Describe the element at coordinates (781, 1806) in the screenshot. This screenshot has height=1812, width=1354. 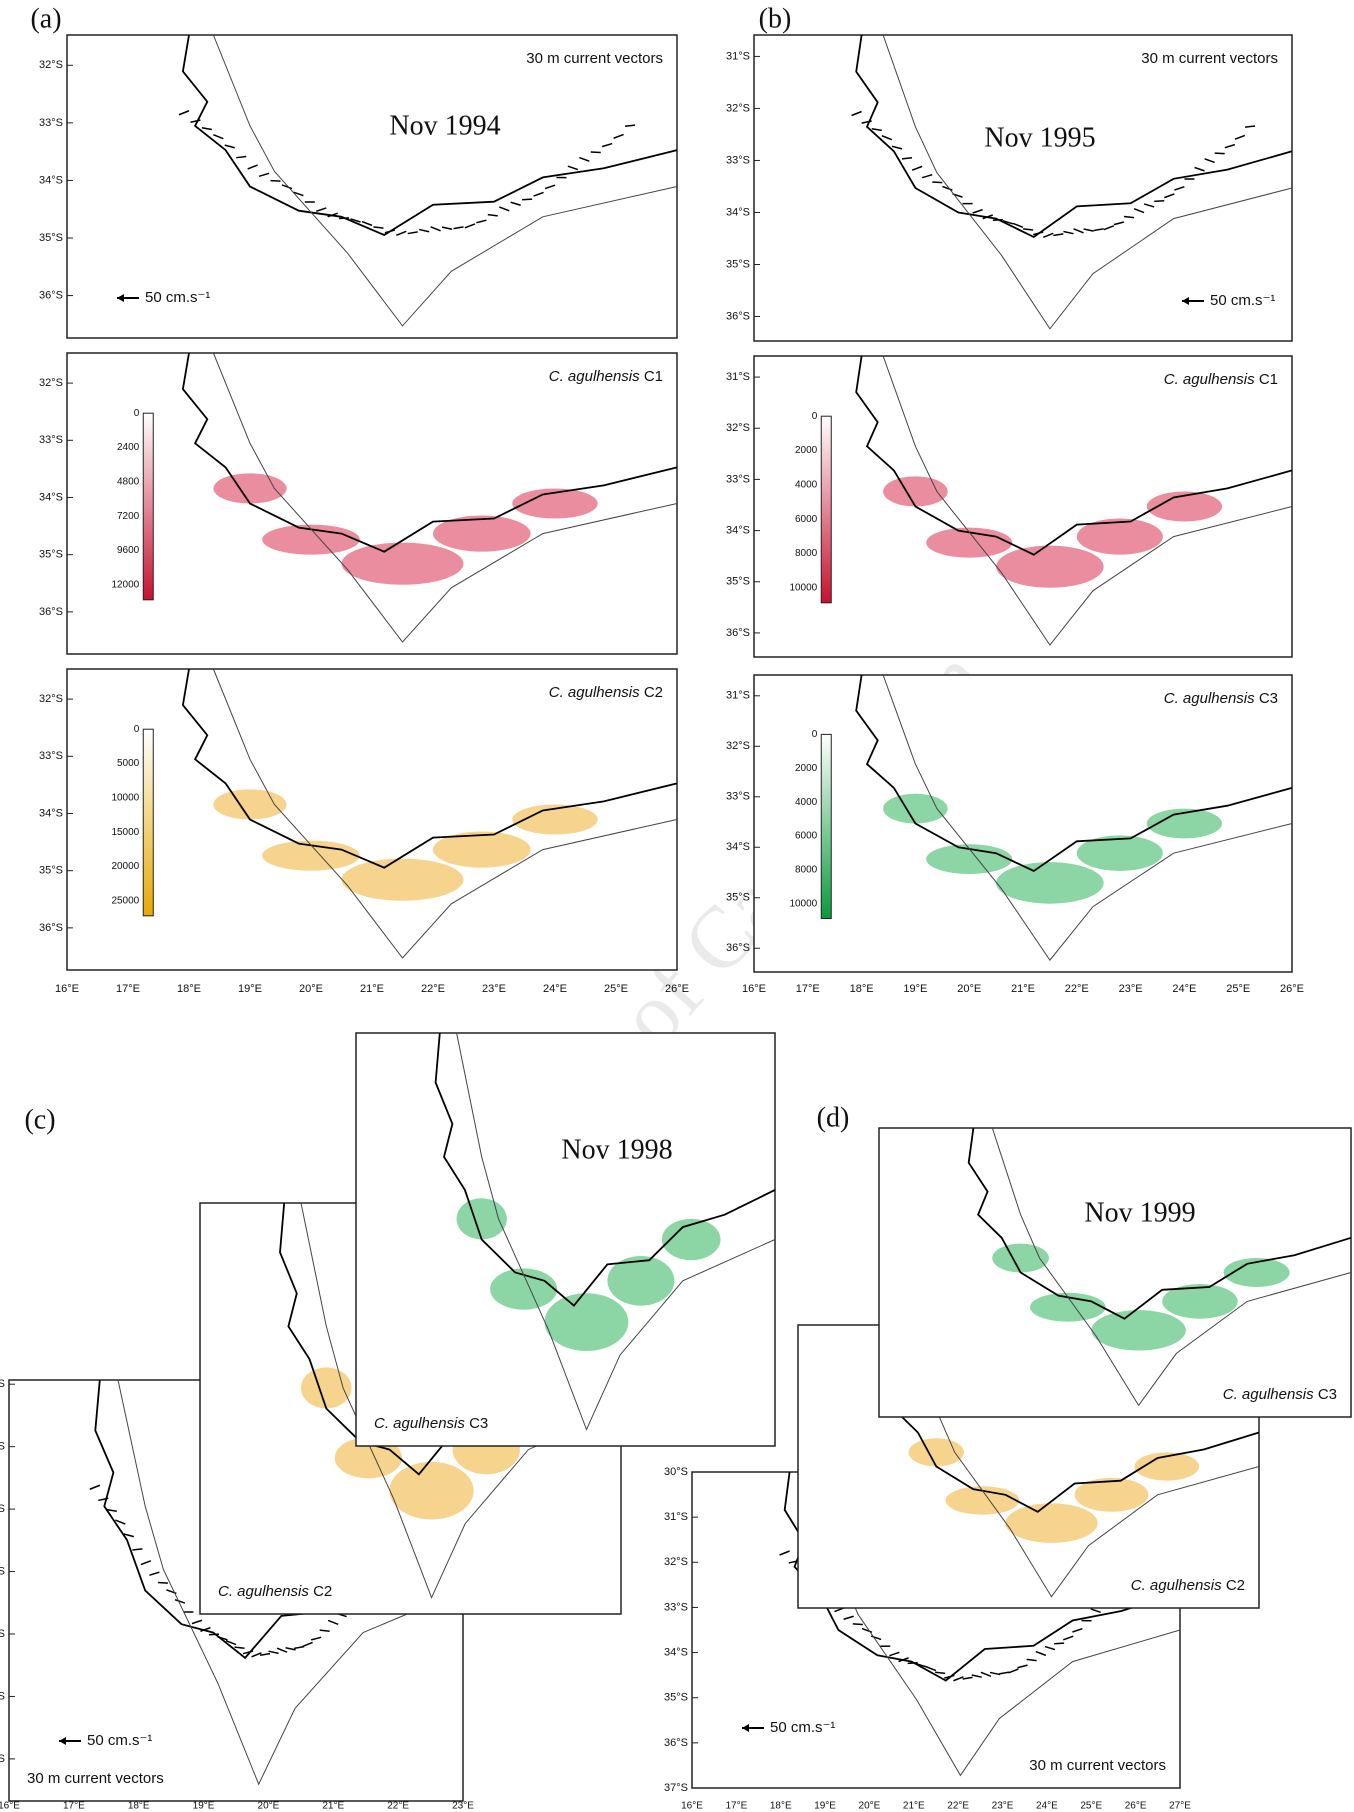
I see `x-tick-label: 18°E` at that location.